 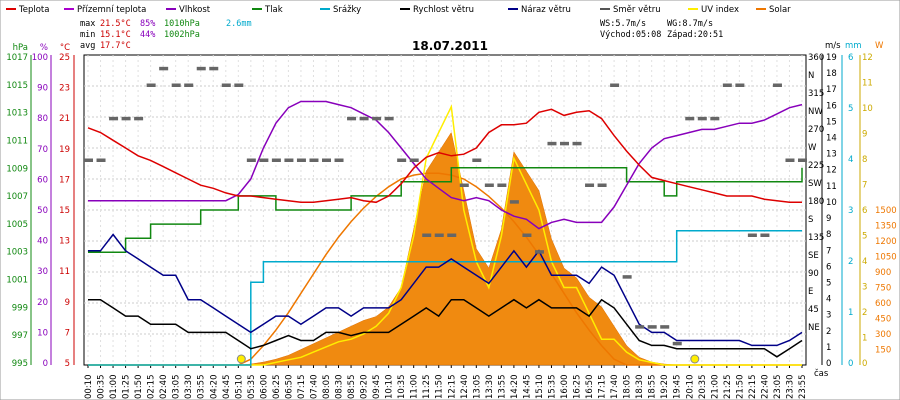 I want to click on ms-tick: 0, so click(x=828, y=364).